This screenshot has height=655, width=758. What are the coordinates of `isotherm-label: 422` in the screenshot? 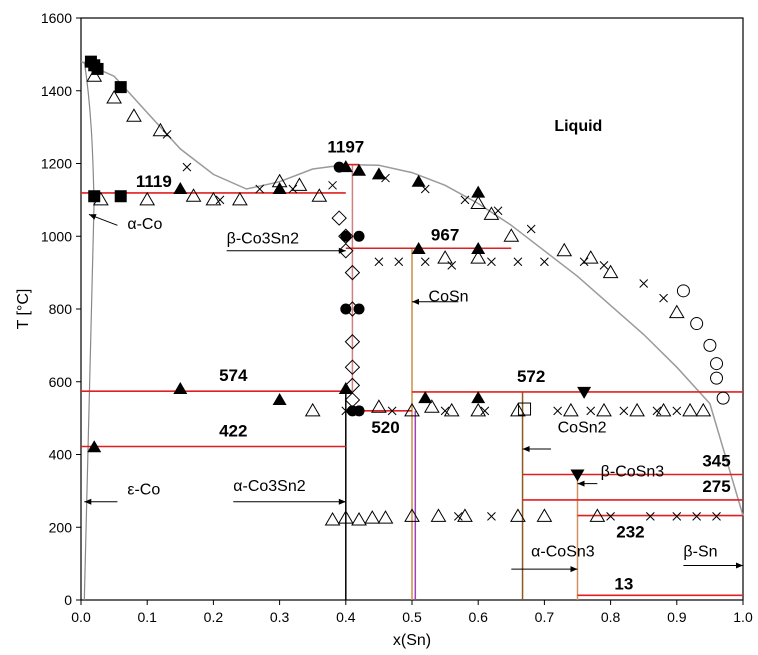 It's located at (233, 430).